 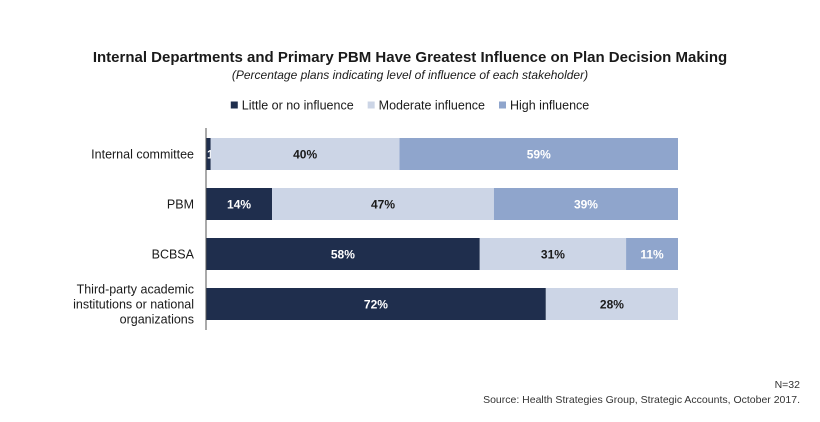 I want to click on category-label: institutions or national, so click(x=133, y=305).